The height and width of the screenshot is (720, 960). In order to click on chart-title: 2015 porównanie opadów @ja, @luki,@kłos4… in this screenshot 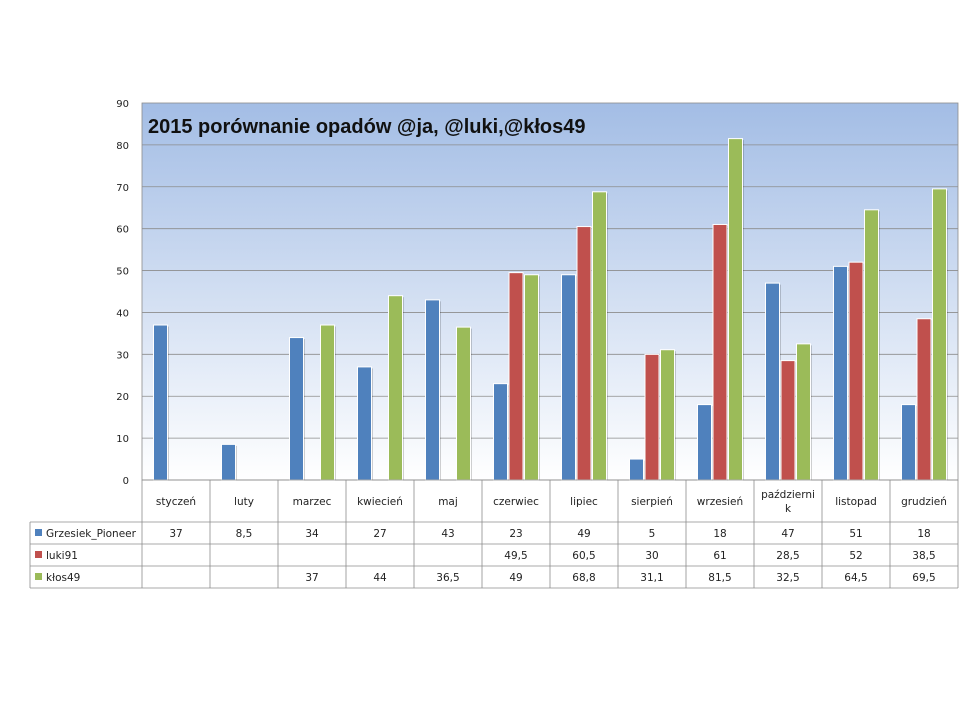, I will do `click(367, 127)`.